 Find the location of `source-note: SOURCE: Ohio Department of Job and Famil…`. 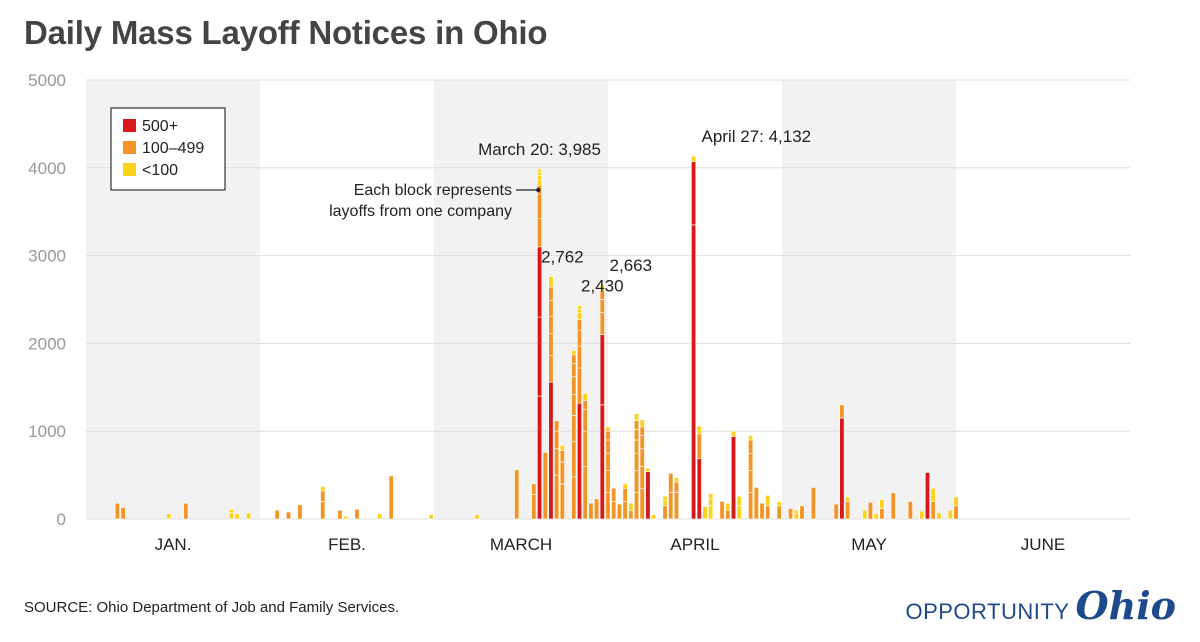

source-note: SOURCE: Ohio Department of Job and Famil… is located at coordinates (212, 607).